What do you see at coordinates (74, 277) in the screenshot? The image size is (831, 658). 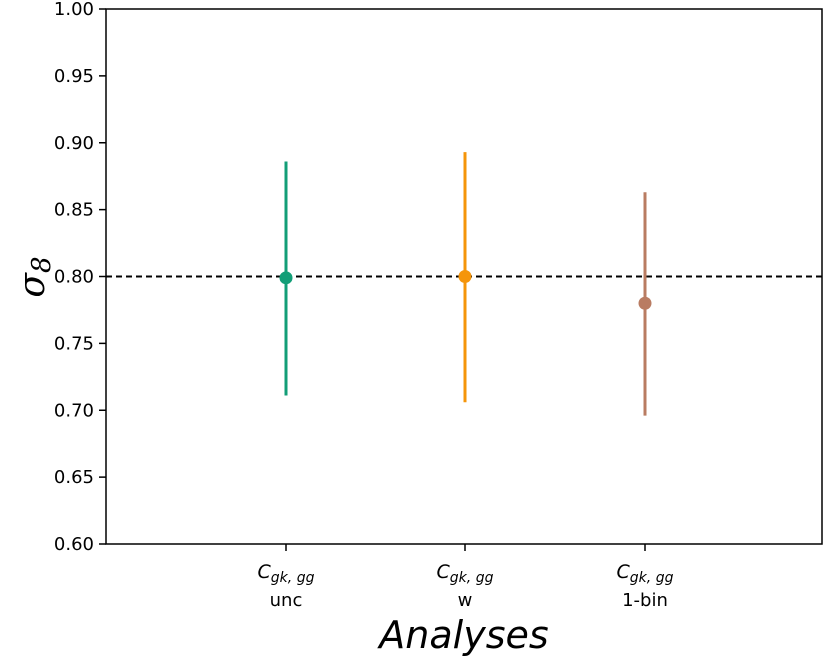 I see `y-tick-label: 0.80` at bounding box center [74, 277].